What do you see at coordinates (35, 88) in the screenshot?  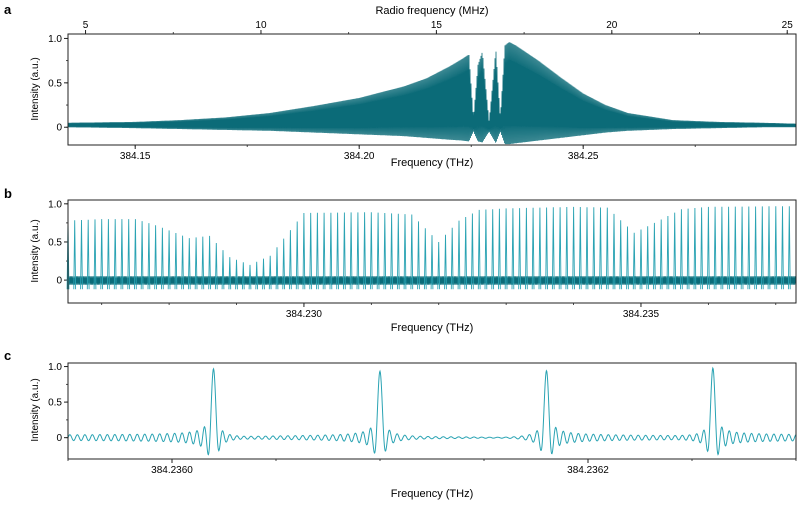 I see `panel-a-y-axis-label: Intensity (a.u.)` at bounding box center [35, 88].